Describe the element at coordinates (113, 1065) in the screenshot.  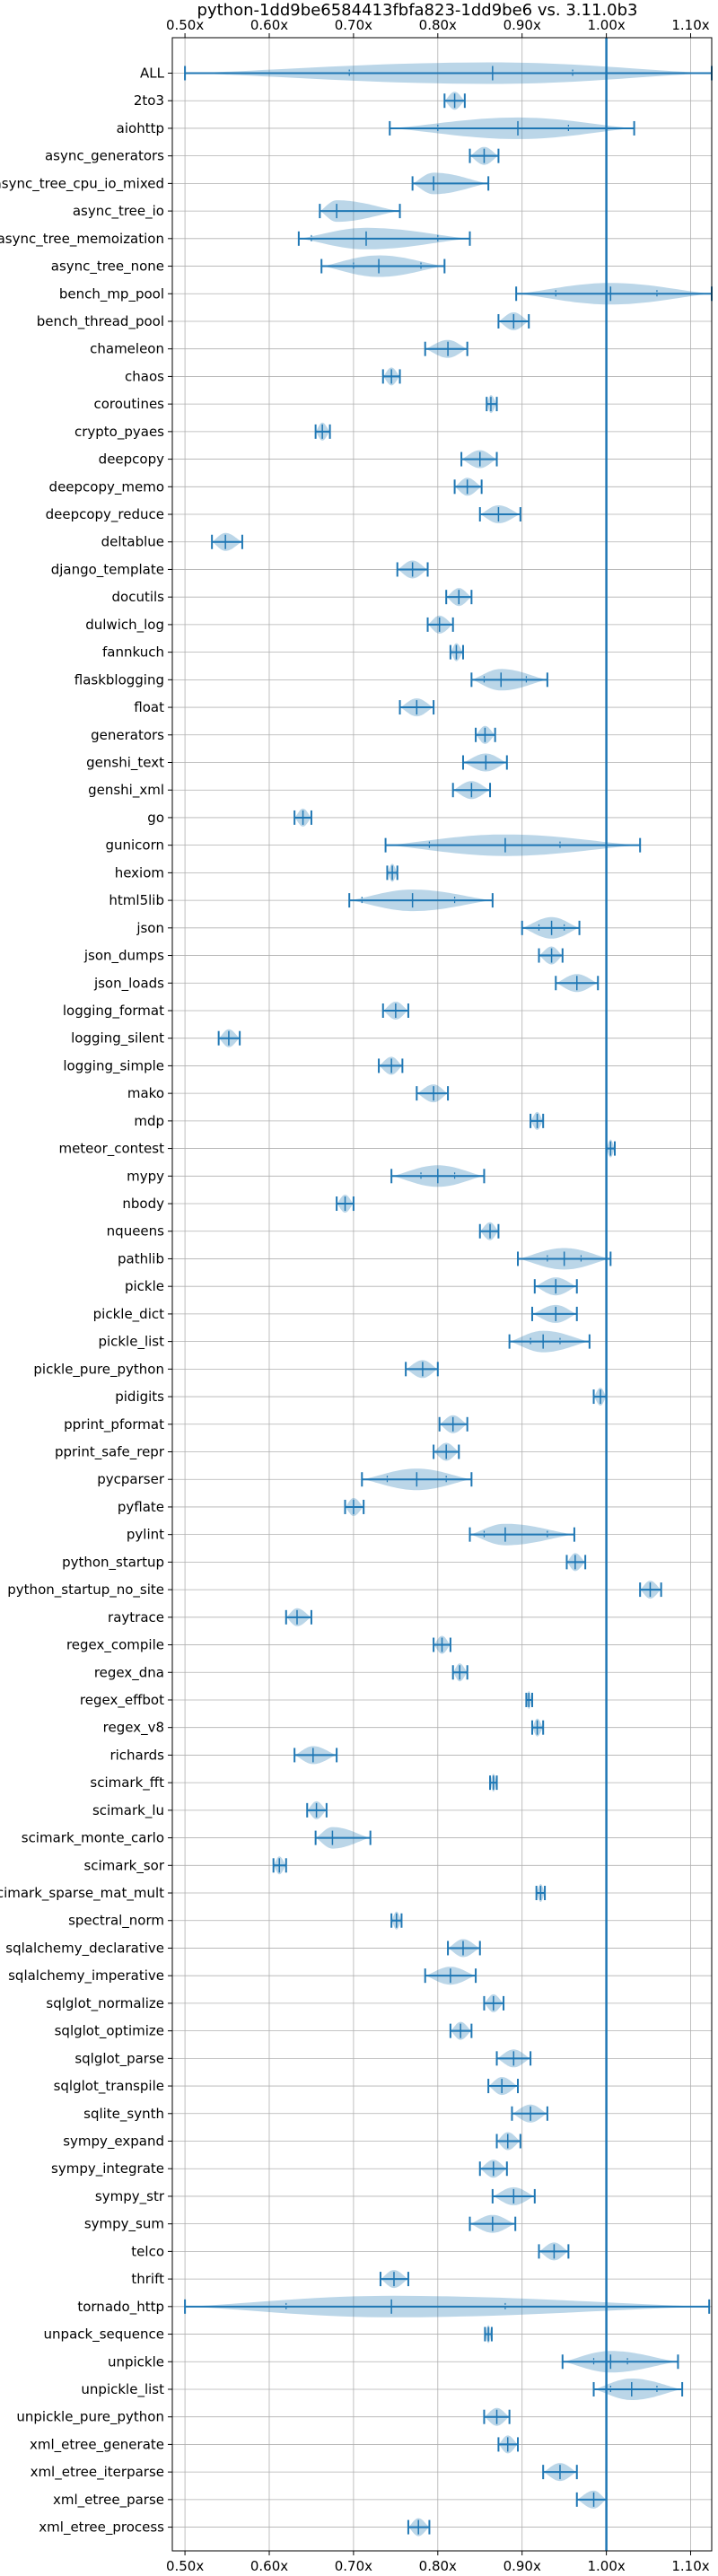
I see `category-label: logging_simple` at that location.